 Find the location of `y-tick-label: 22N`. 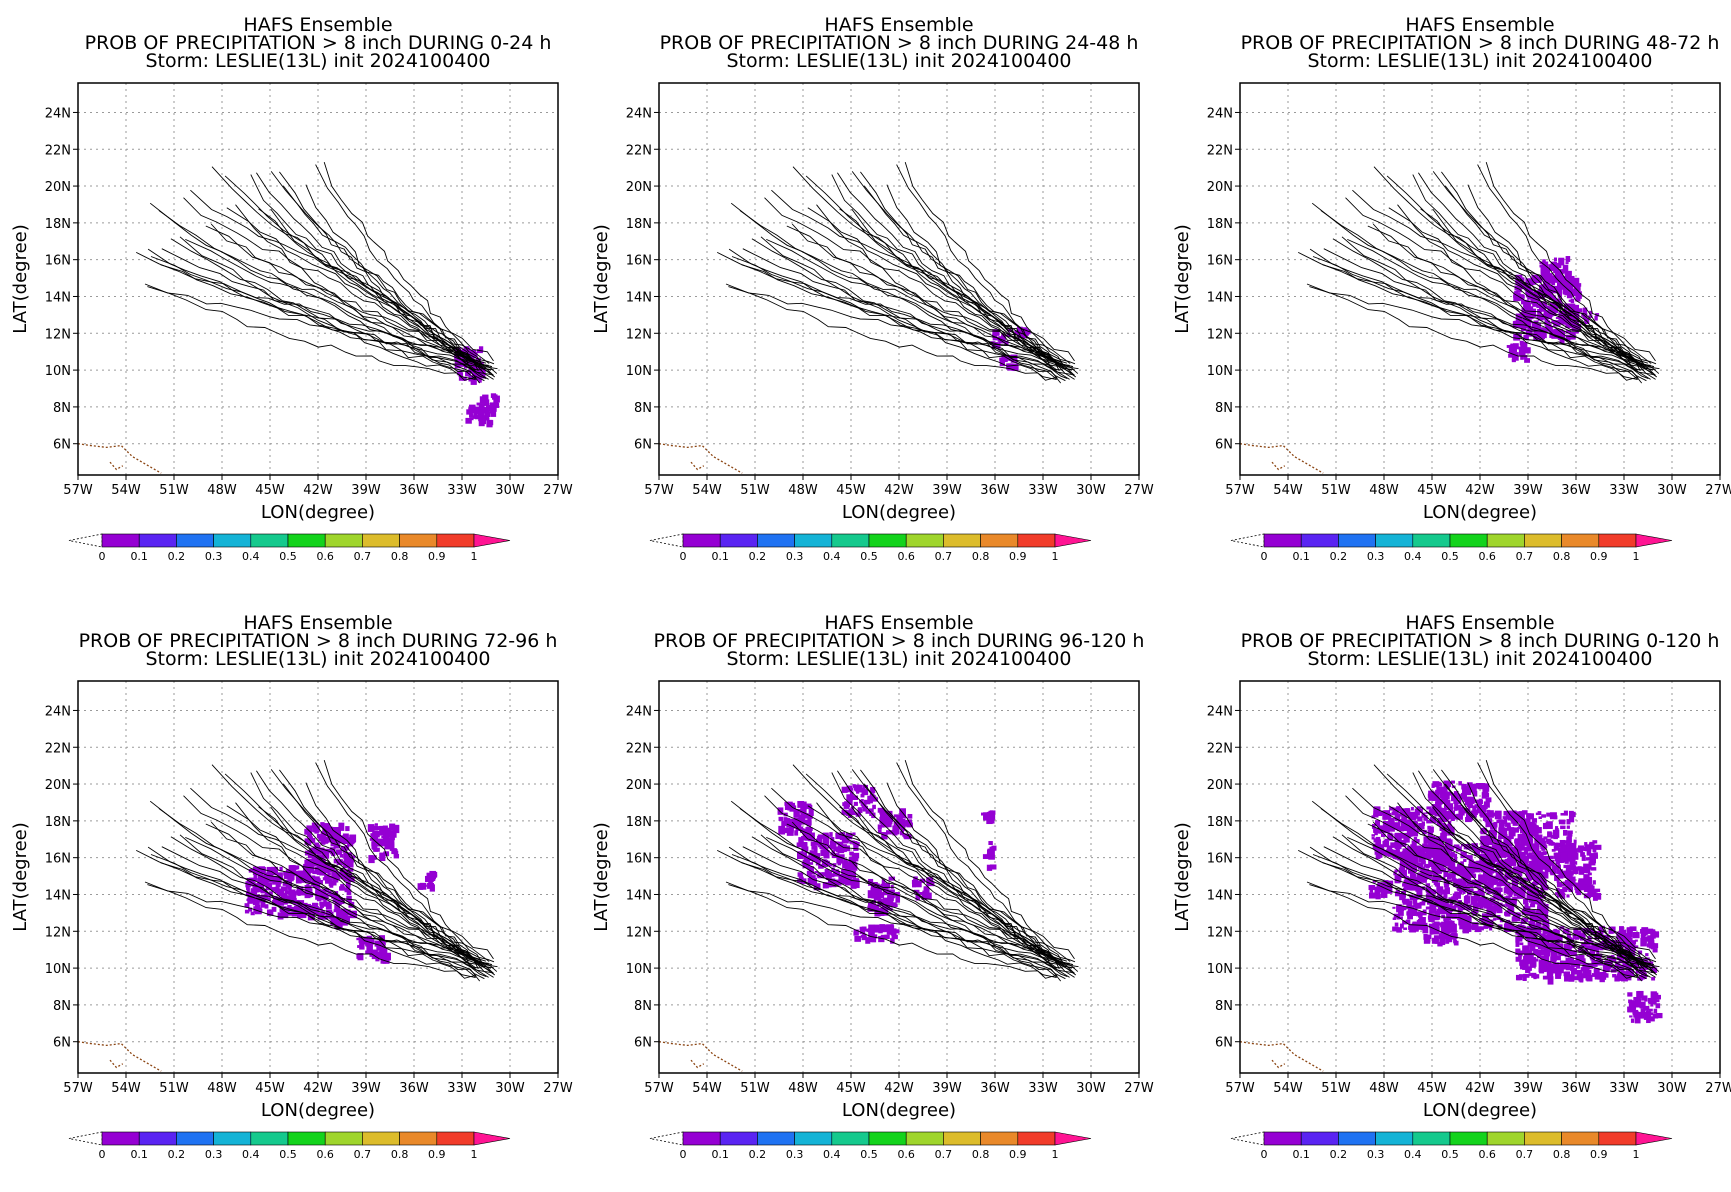

y-tick-label: 22N is located at coordinates (1220, 150).